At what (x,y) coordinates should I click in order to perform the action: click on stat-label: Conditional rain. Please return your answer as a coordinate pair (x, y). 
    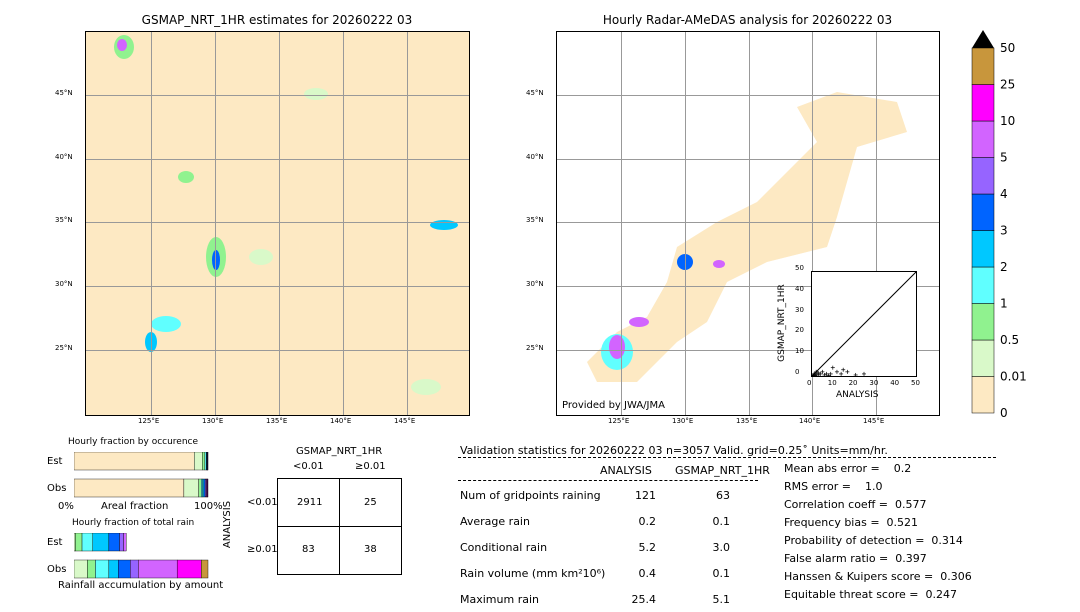
    Looking at the image, I should click on (504, 547).